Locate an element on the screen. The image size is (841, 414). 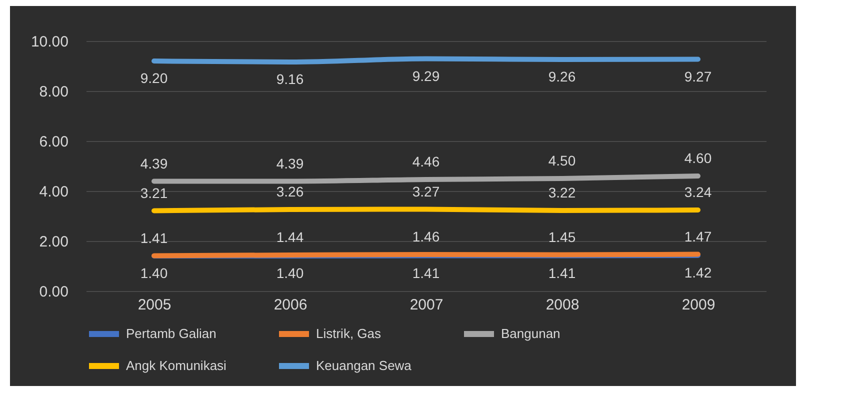
y-tick-label: 8.00 is located at coordinates (53, 92).